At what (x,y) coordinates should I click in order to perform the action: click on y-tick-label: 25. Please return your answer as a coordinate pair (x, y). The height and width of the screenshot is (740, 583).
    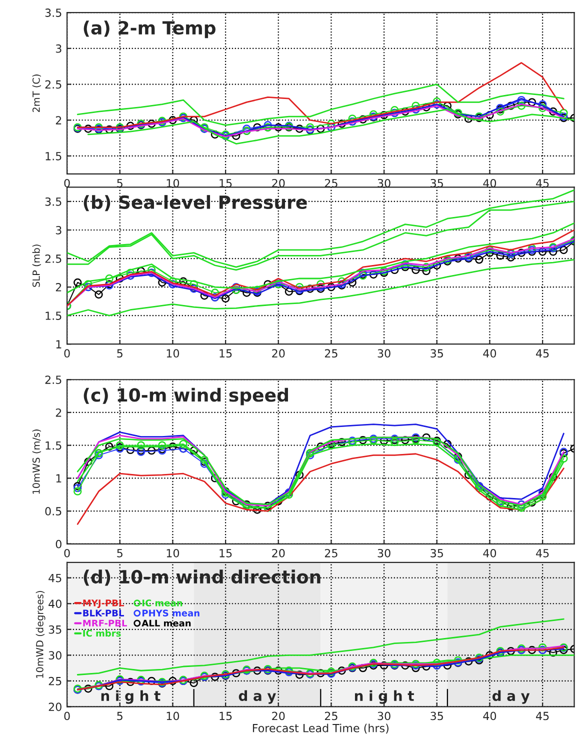
    Looking at the image, I should click on (55, 681).